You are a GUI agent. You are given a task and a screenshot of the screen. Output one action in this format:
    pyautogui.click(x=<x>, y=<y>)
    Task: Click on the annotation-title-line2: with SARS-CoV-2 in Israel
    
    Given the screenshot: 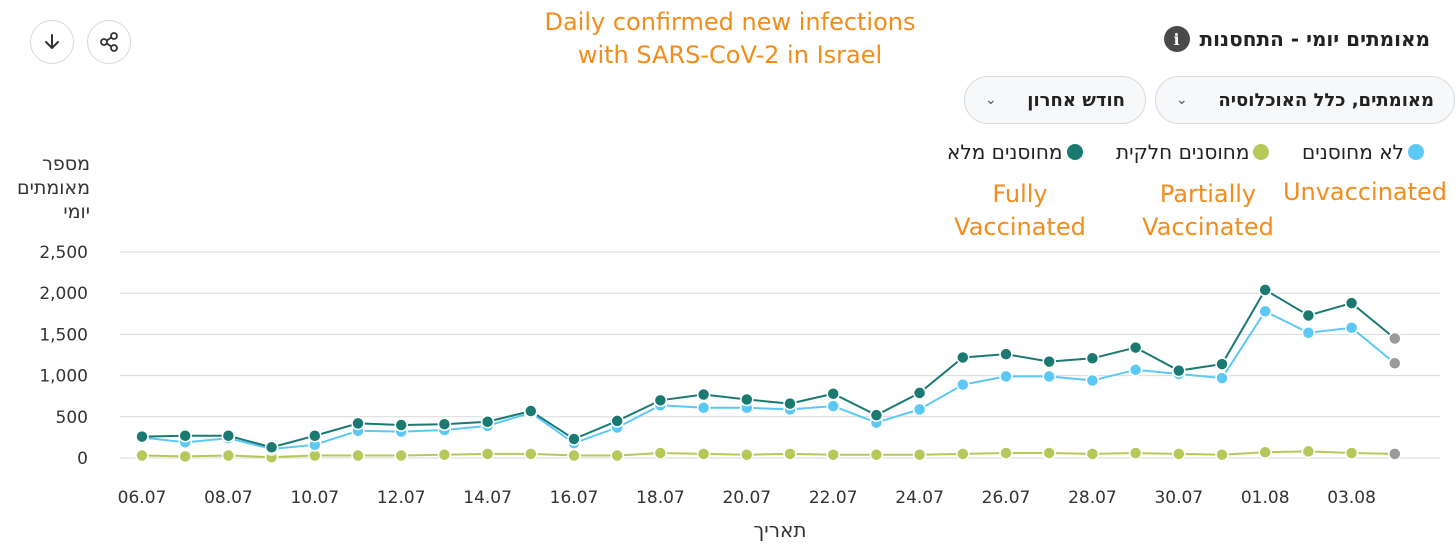 What is the action you would take?
    pyautogui.click(x=730, y=55)
    